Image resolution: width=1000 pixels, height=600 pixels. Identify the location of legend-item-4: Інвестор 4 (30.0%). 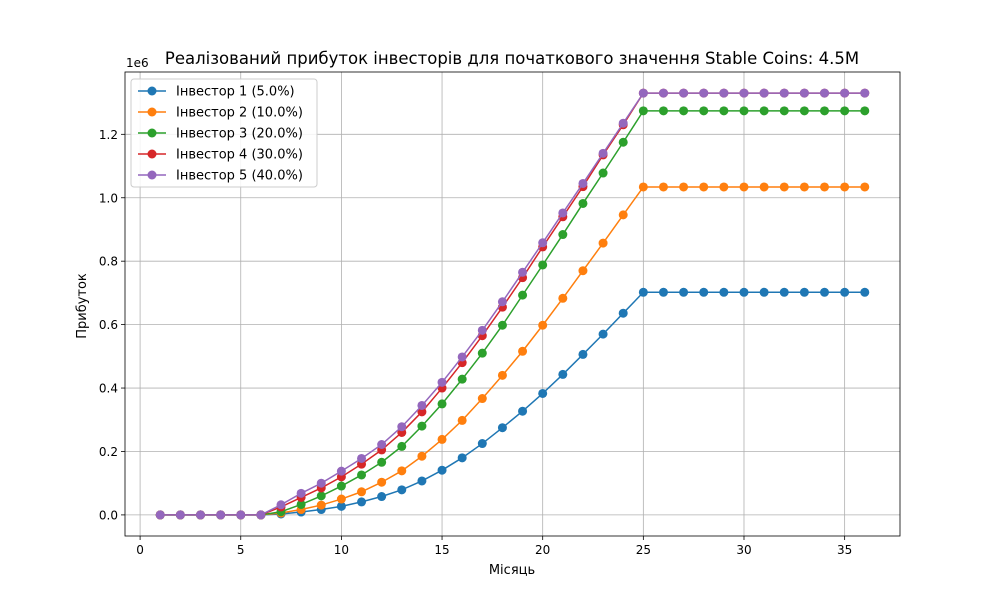
(220, 155).